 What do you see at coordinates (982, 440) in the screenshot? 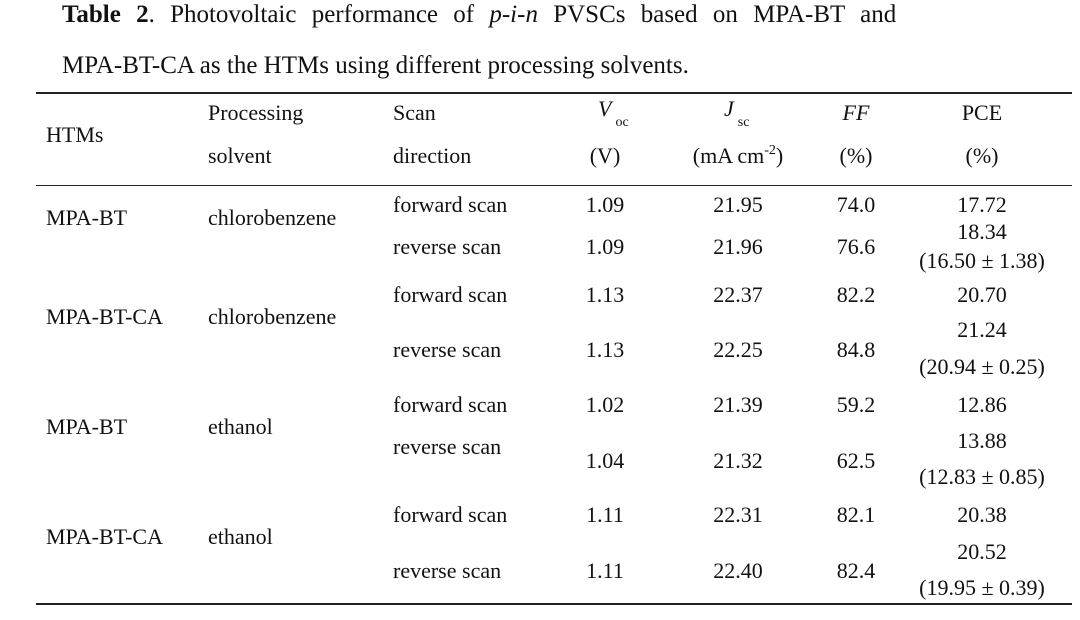
I see `table-row-6-pce: 13.88` at bounding box center [982, 440].